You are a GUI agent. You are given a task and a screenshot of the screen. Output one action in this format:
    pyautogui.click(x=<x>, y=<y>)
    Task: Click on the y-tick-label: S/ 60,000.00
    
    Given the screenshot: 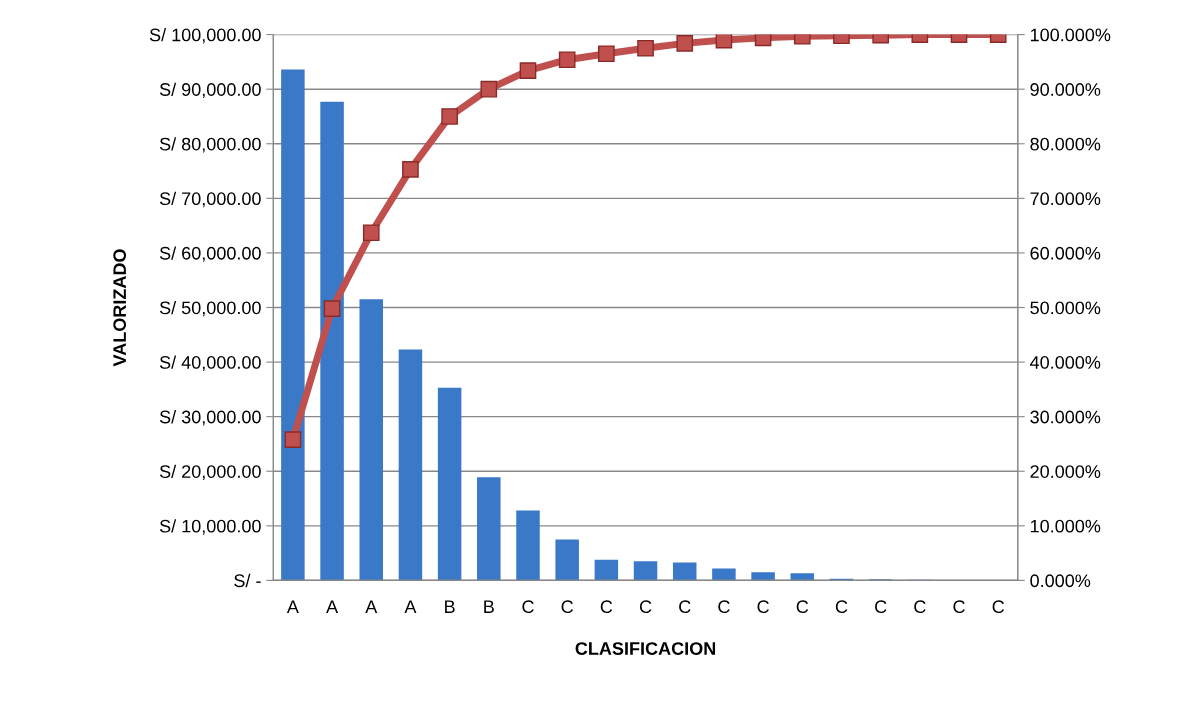 What is the action you would take?
    pyautogui.click(x=210, y=254)
    